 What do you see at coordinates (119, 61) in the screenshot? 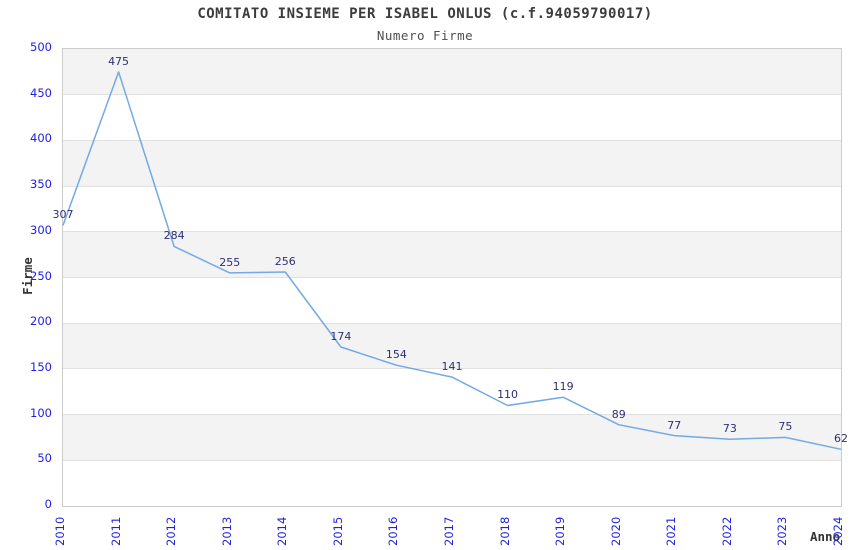
I see `data-label: 475` at bounding box center [119, 61].